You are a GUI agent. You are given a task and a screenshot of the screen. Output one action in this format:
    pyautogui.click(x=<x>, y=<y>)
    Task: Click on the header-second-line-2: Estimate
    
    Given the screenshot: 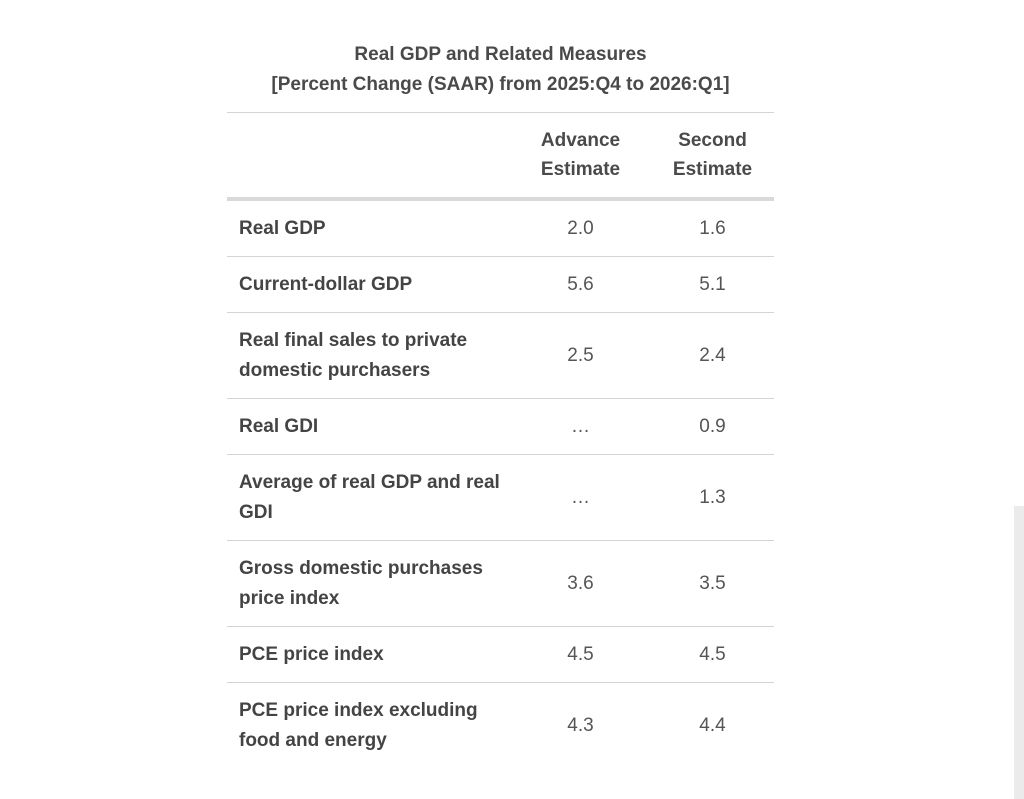 What is the action you would take?
    pyautogui.click(x=712, y=169)
    